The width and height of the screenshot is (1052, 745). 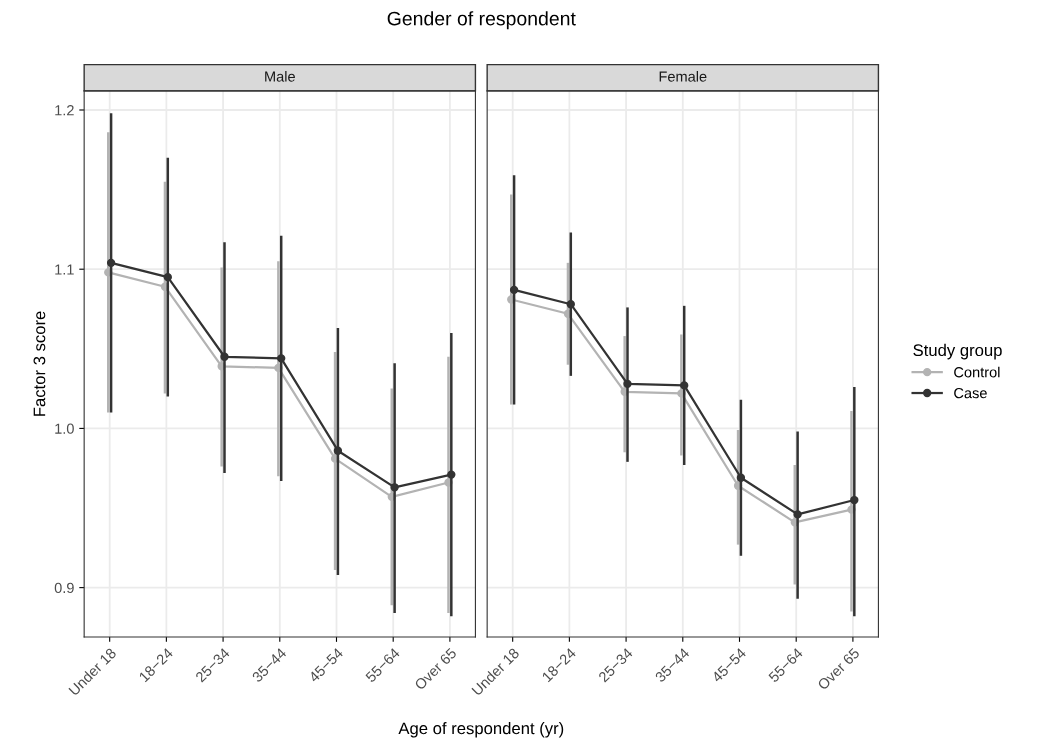 I want to click on legend-label: Case, so click(x=970, y=393).